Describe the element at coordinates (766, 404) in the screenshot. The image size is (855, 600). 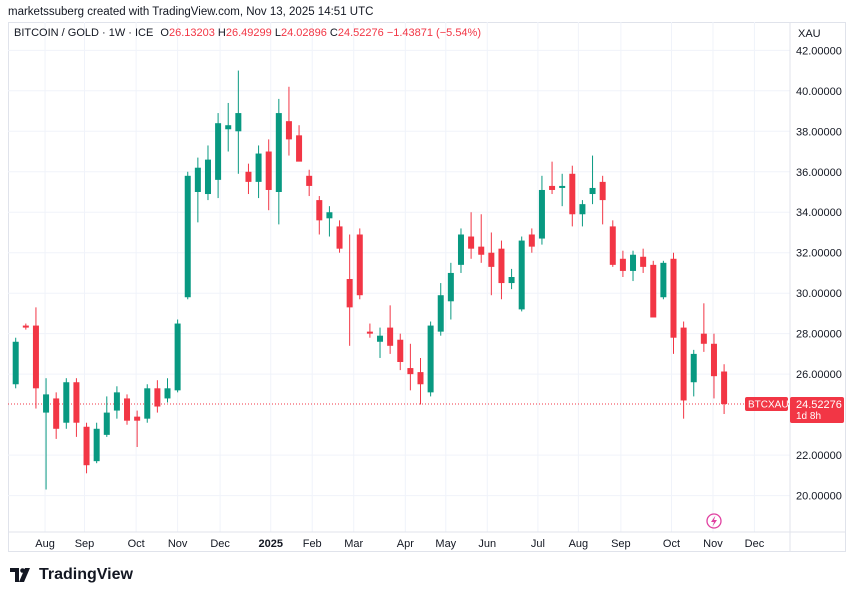
I see `last-symbol-box` at that location.